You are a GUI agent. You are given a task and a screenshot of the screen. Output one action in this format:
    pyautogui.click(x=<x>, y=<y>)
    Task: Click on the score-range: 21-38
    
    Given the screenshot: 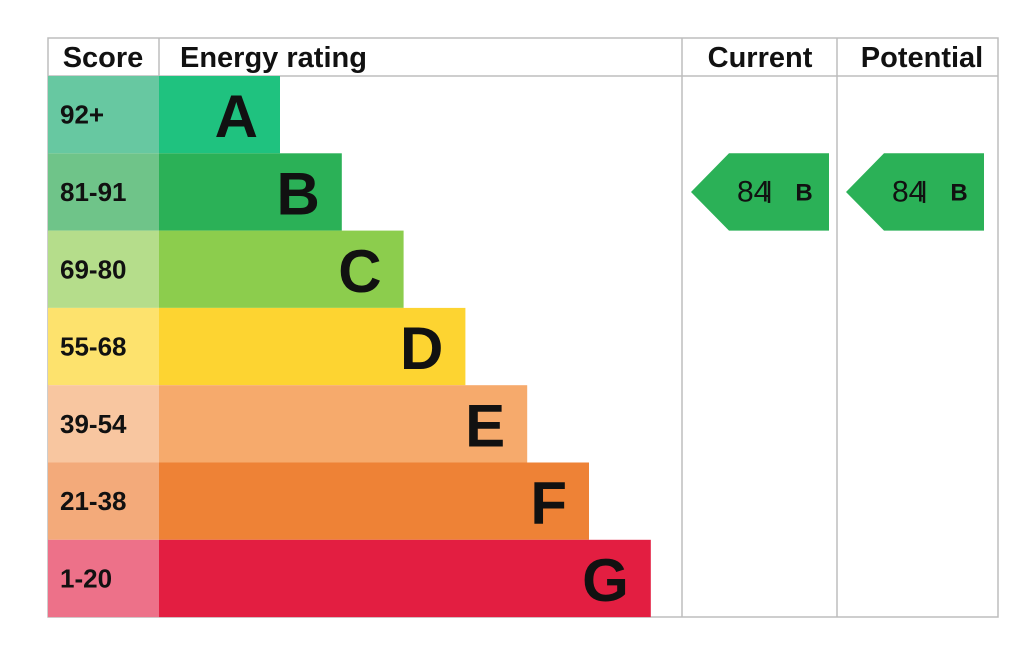 What is the action you would take?
    pyautogui.click(x=93, y=501)
    